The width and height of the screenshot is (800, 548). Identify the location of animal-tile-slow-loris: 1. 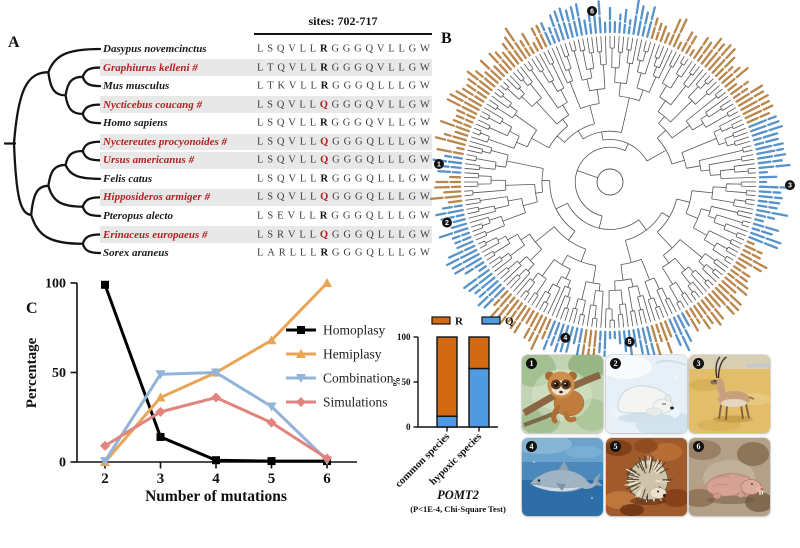
(562, 394).